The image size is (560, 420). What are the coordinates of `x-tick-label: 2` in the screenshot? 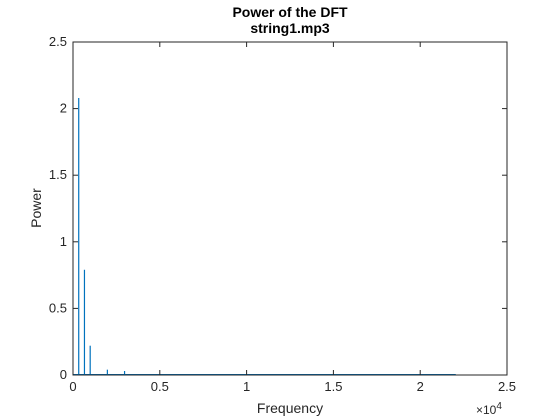 It's located at (420, 386).